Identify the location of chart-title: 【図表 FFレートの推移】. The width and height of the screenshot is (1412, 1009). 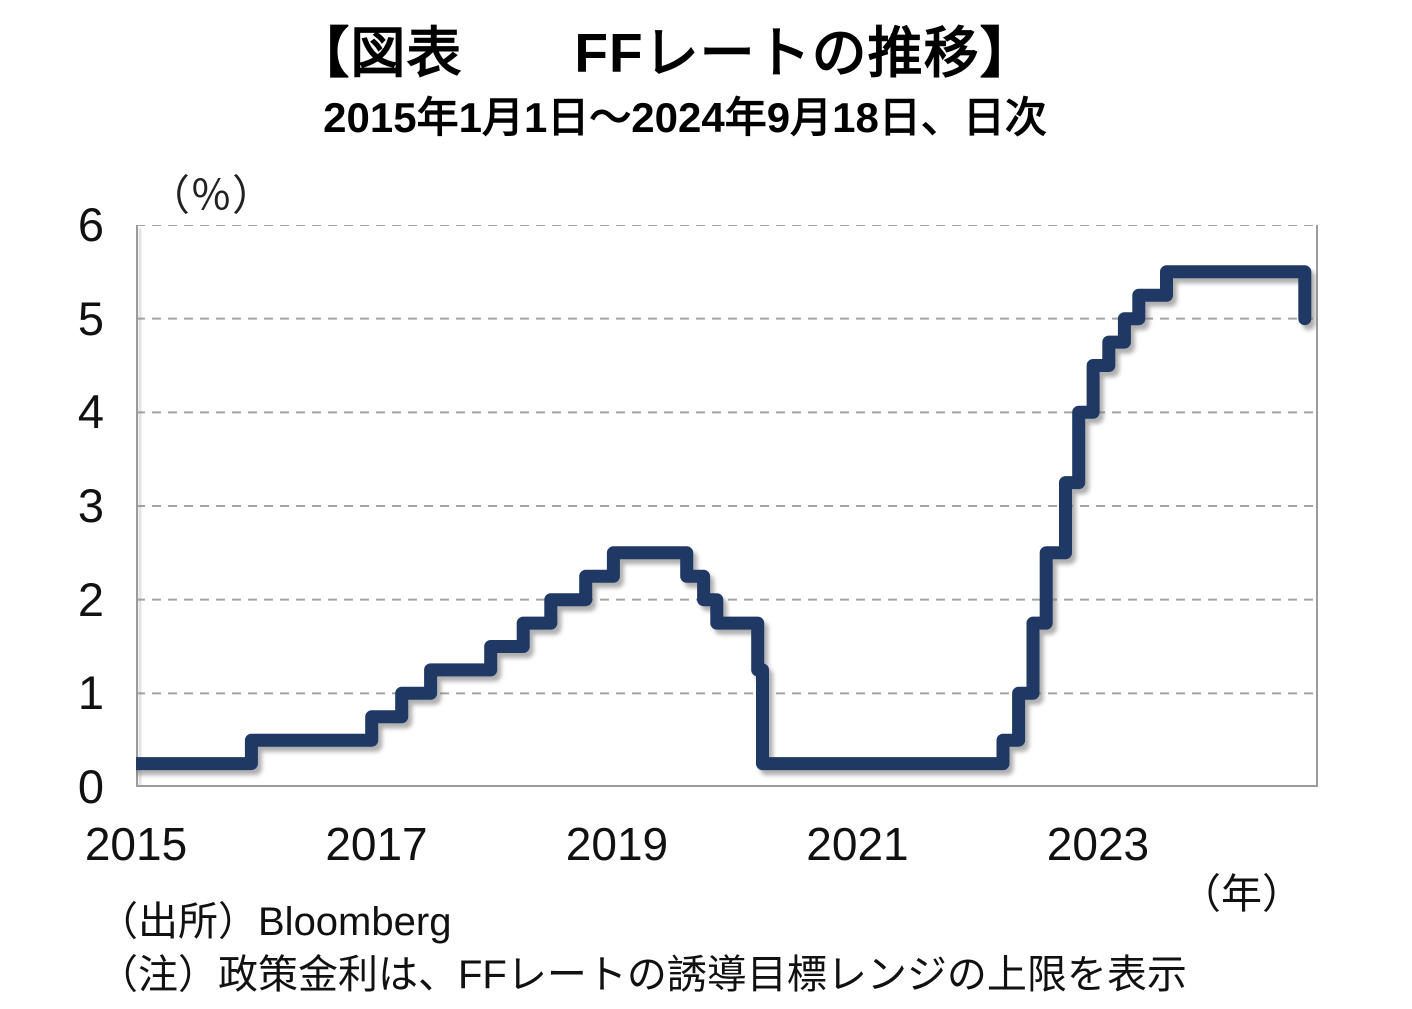
(665, 53).